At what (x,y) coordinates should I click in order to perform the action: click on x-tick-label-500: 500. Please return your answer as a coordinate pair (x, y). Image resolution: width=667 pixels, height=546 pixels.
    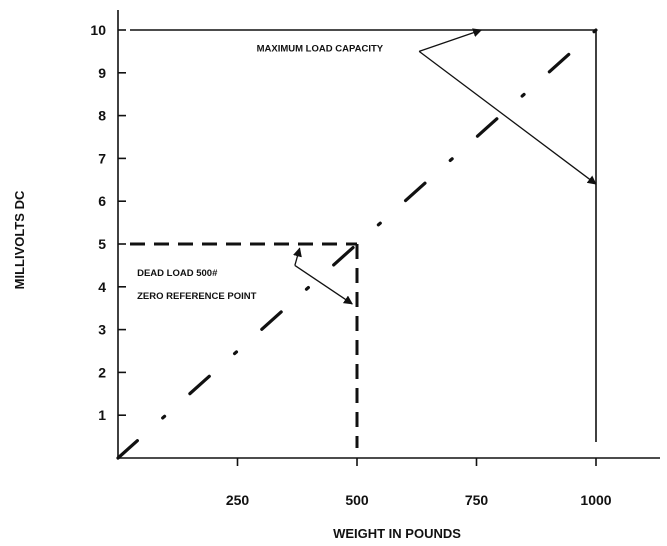
    Looking at the image, I should click on (357, 500).